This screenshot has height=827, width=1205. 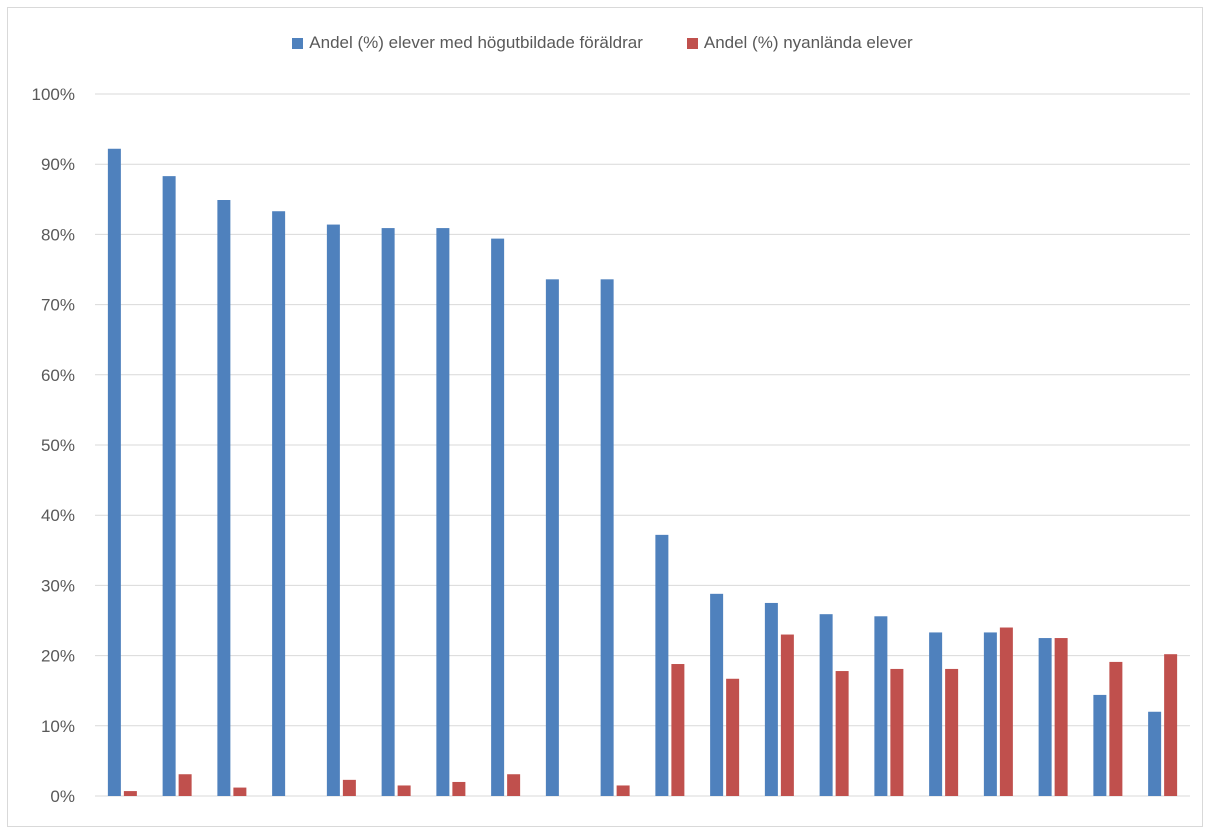 I want to click on y-tick-label: 40%, so click(x=58, y=515).